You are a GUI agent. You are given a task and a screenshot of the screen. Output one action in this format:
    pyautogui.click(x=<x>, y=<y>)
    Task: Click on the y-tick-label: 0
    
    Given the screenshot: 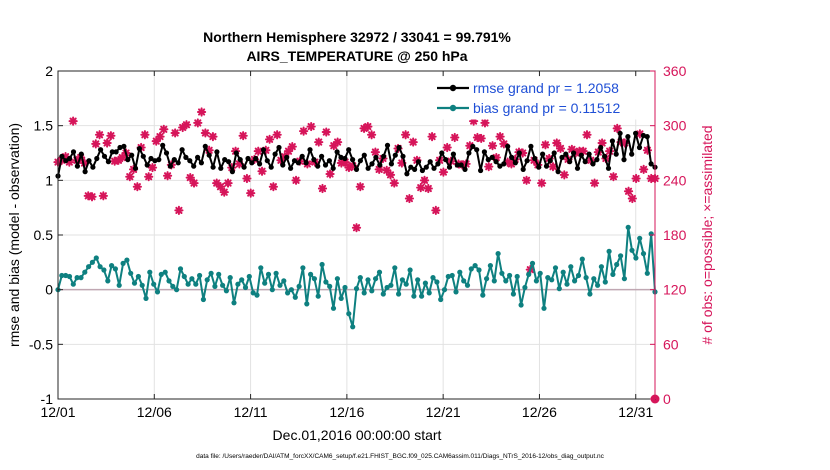 What is the action you would take?
    pyautogui.click(x=49, y=290)
    